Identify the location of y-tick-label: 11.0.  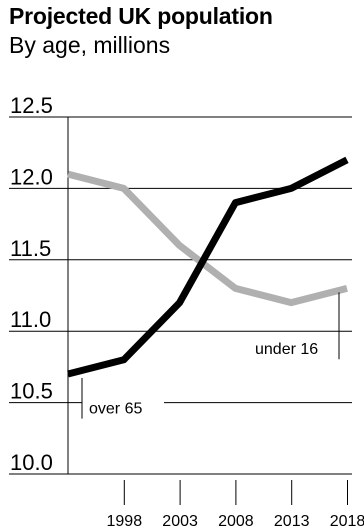
(30, 319).